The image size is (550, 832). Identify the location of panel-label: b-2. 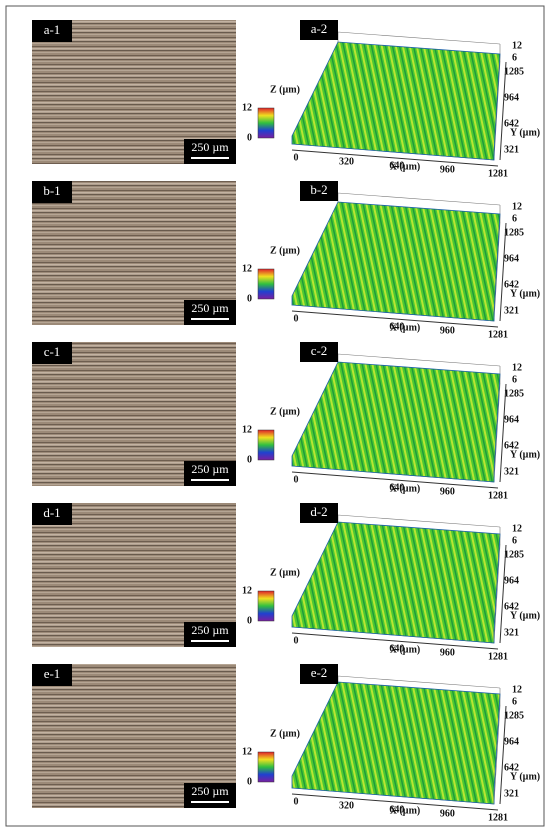
(318, 189).